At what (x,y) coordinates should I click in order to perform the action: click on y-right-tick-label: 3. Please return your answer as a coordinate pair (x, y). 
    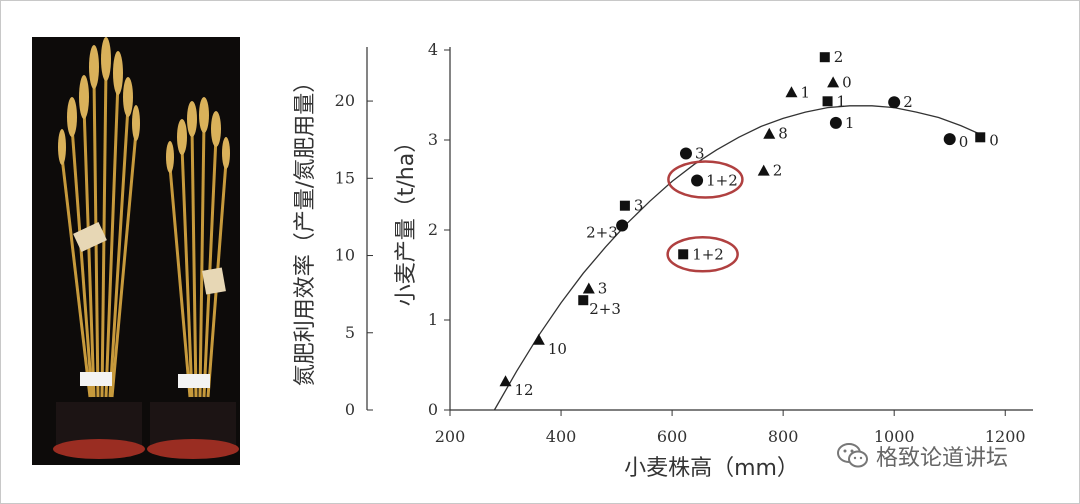
    Looking at the image, I should click on (433, 139).